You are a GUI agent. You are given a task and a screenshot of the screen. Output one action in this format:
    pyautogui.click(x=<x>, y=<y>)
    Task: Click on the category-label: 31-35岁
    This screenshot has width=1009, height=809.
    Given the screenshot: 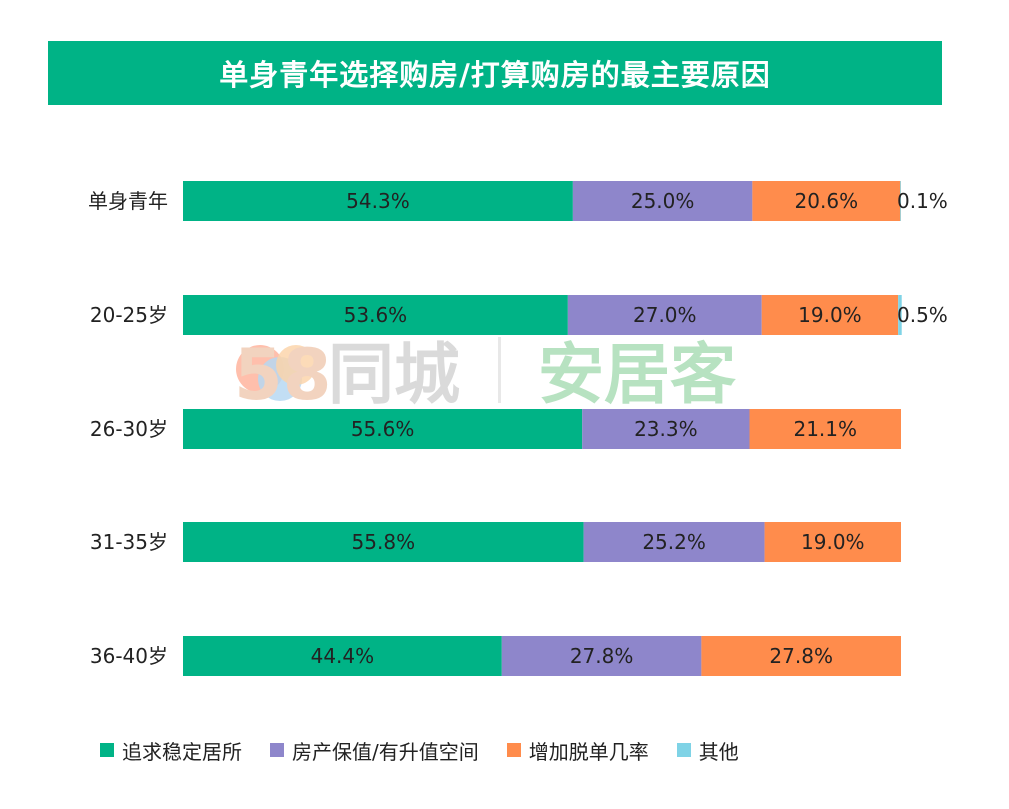 What is the action you would take?
    pyautogui.click(x=129, y=542)
    